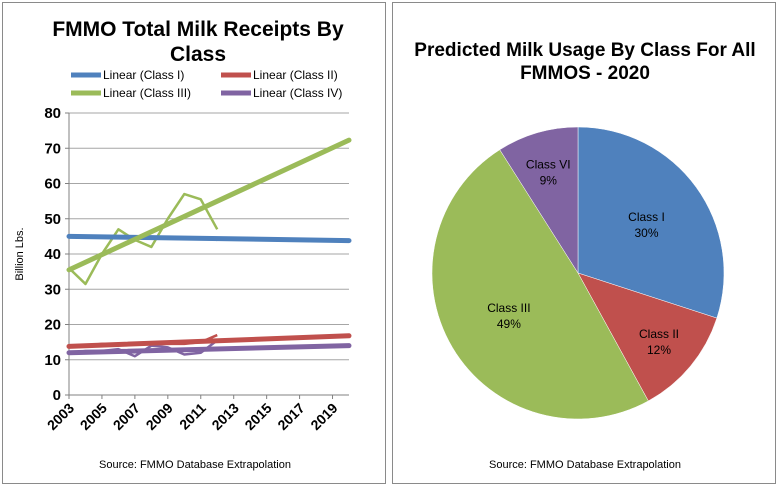  I want to click on legend-label: Linear (Class I), so click(143, 75).